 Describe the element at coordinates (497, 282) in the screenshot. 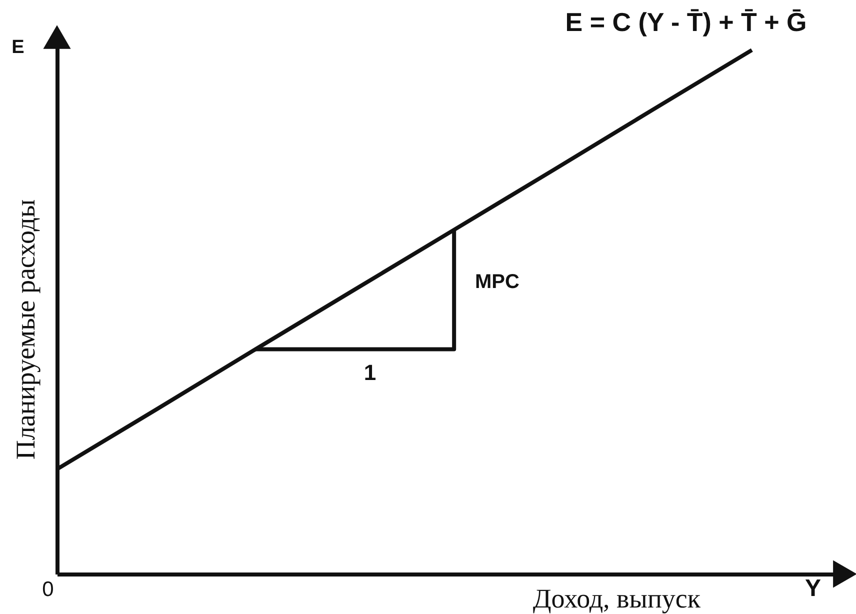

I see `annotation: MPC` at that location.